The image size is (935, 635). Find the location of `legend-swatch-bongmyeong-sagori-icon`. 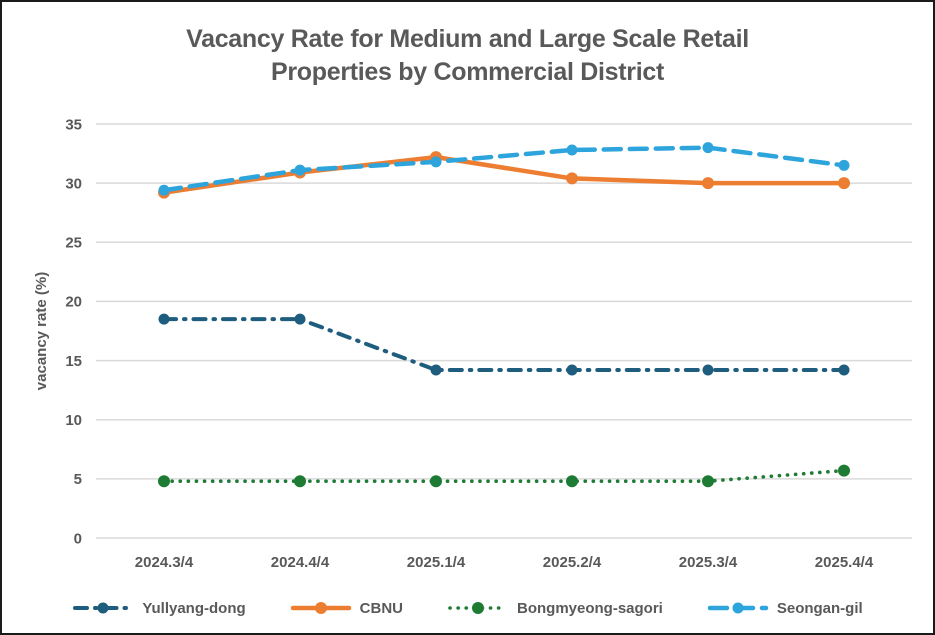

legend-swatch-bongmyeong-sagori-icon is located at coordinates (478, 608).